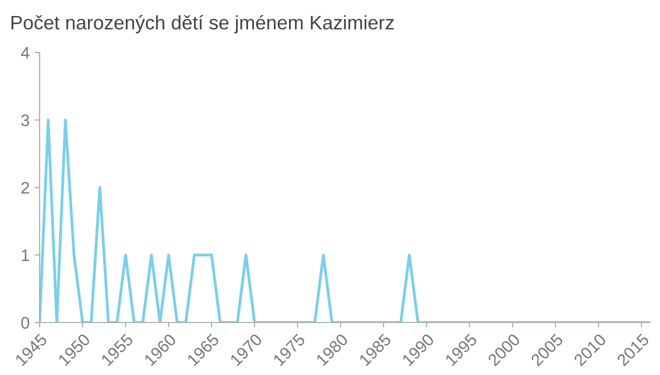 This screenshot has height=375, width=660. Describe the element at coordinates (202, 24) in the screenshot. I see `chart-title: Počet narozených dětí se jménem Kazimierz` at that location.